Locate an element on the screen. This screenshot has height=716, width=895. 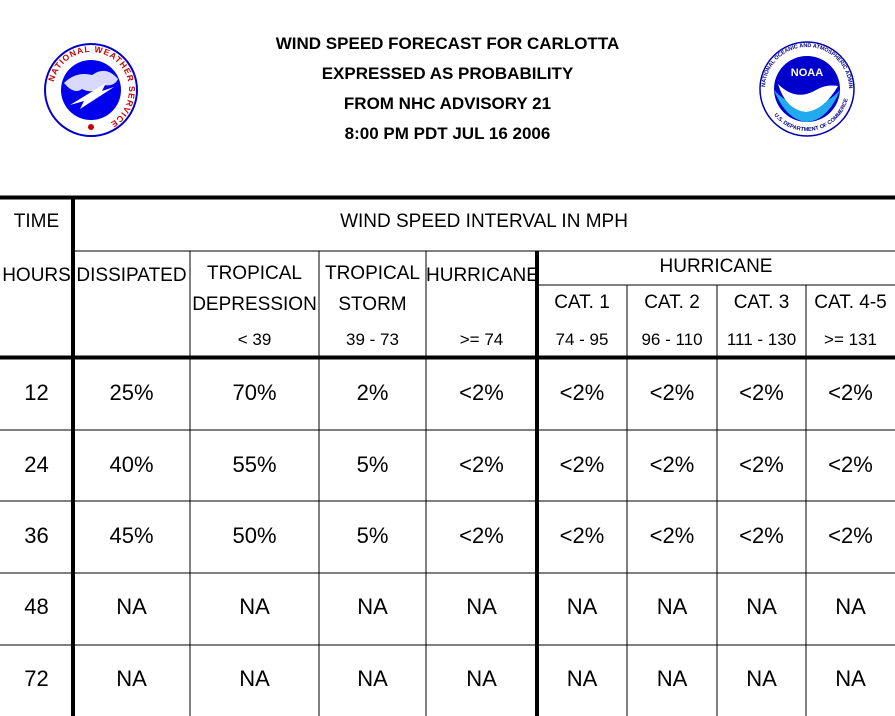
table-cell: 40% is located at coordinates (131, 464).